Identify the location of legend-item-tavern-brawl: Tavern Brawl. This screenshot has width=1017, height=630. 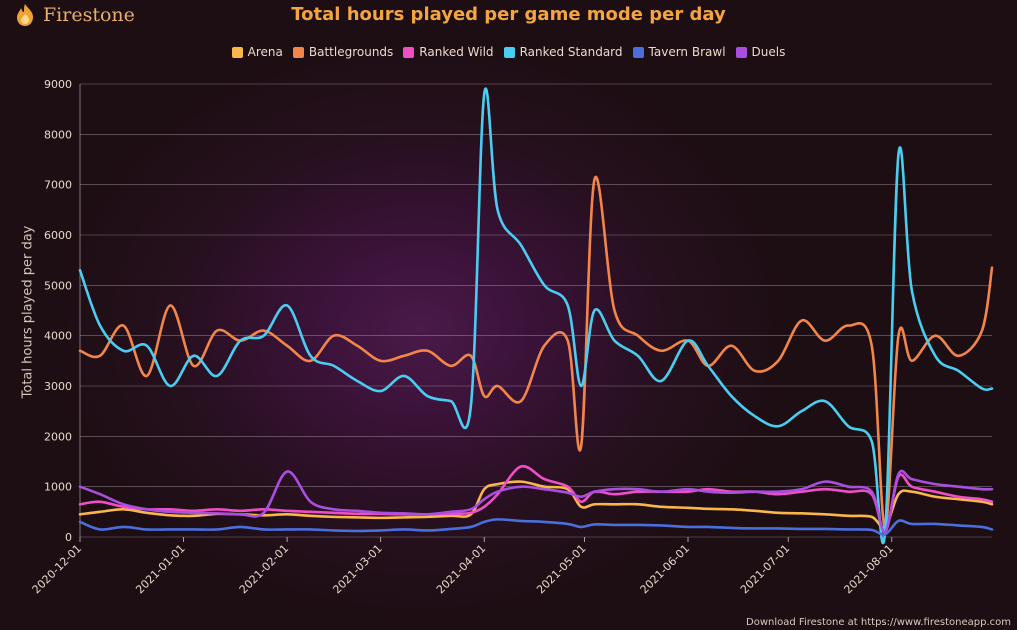
(679, 52).